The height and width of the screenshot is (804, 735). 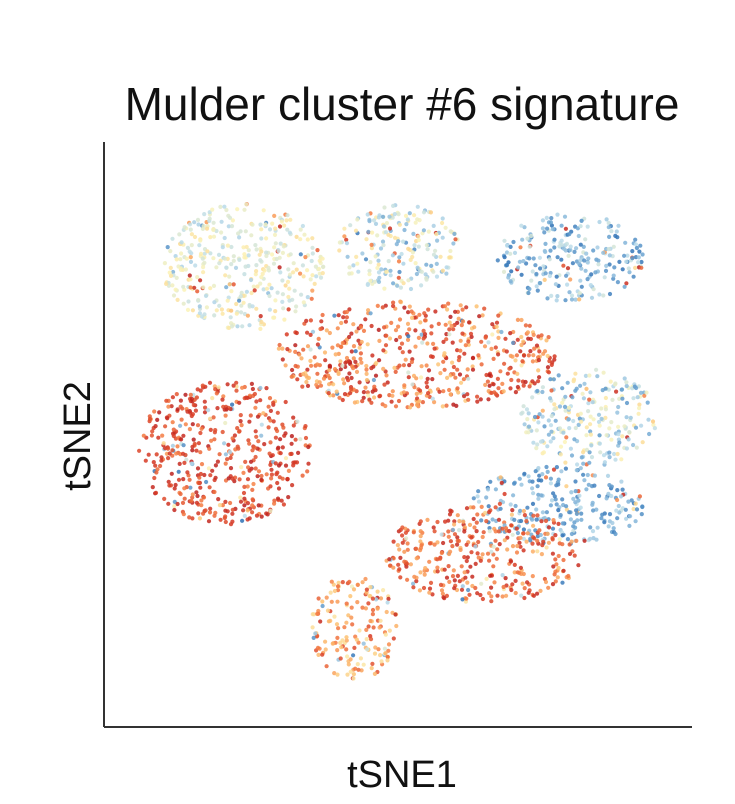 I want to click on scatter-point-2054, so click(x=572, y=455).